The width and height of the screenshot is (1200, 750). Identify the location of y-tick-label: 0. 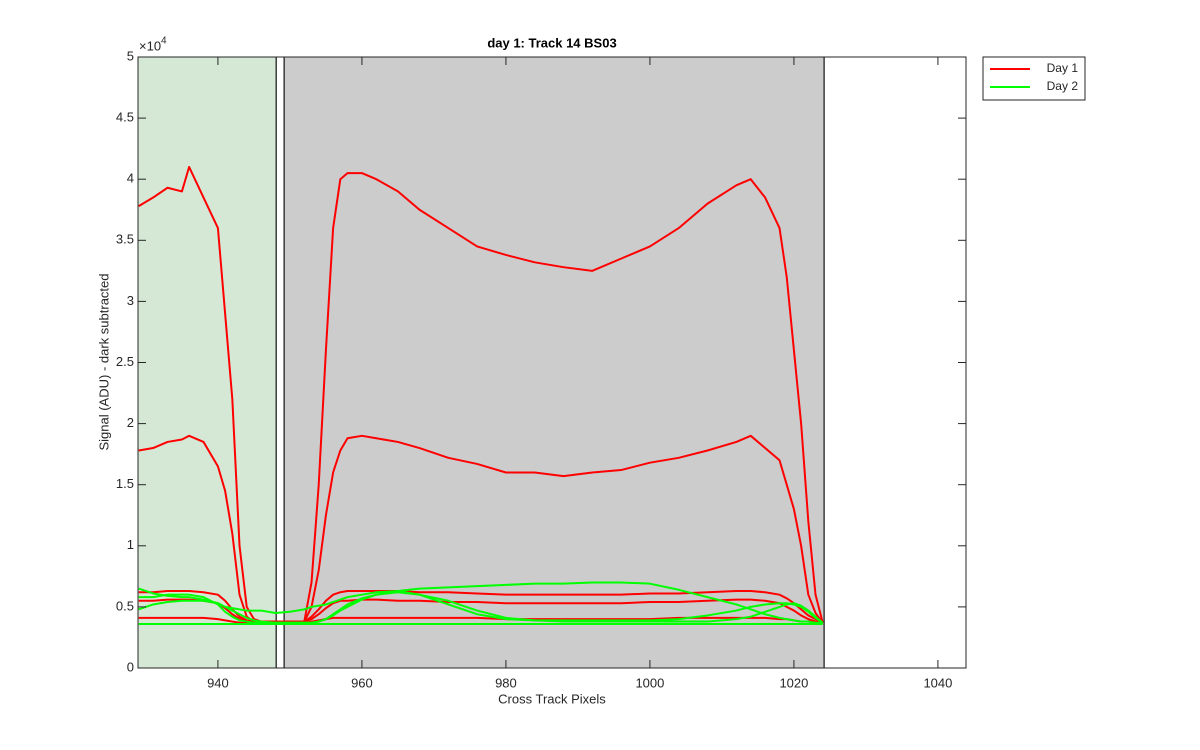
(130, 666).